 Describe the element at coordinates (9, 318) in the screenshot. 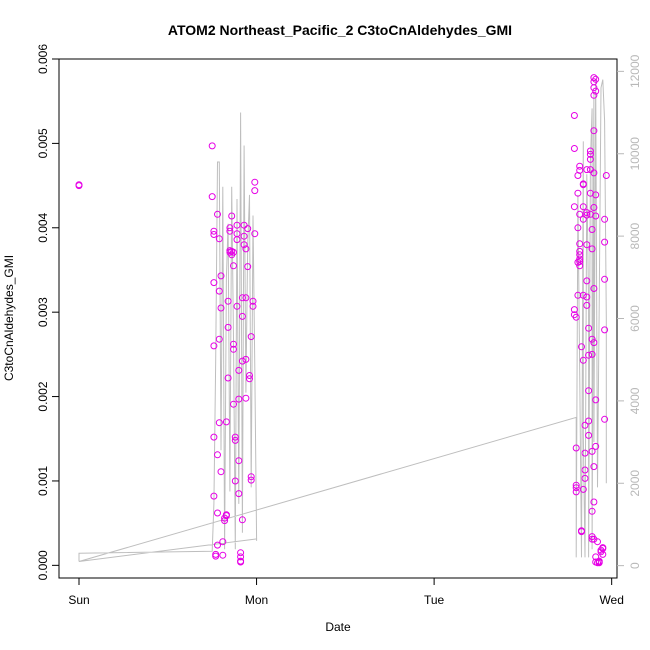

I see `y-axis-label: C3toCnAldehydes_GMI` at that location.